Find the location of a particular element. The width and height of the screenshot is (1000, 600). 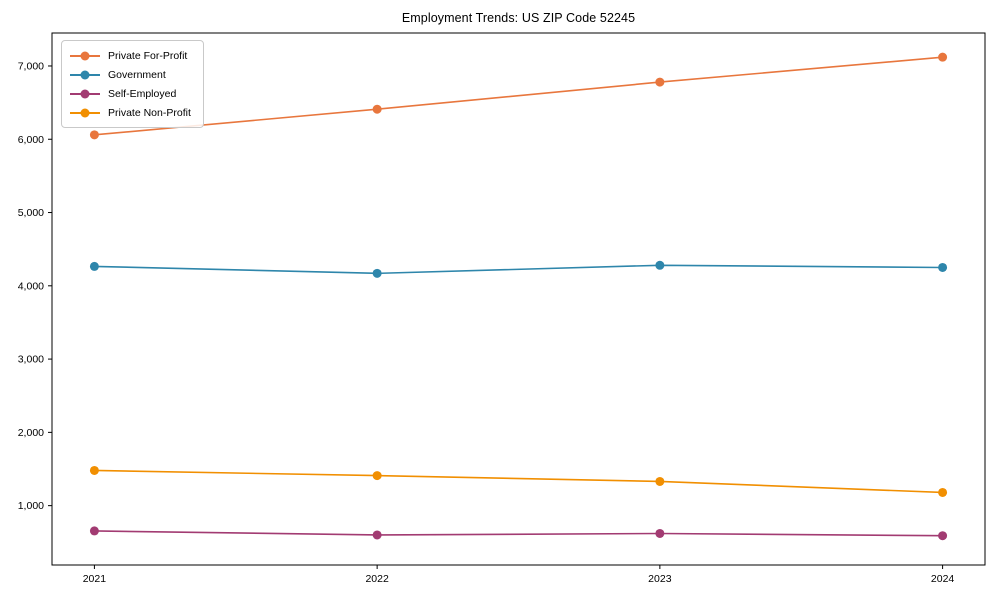

data-point-government-2023 is located at coordinates (660, 265).